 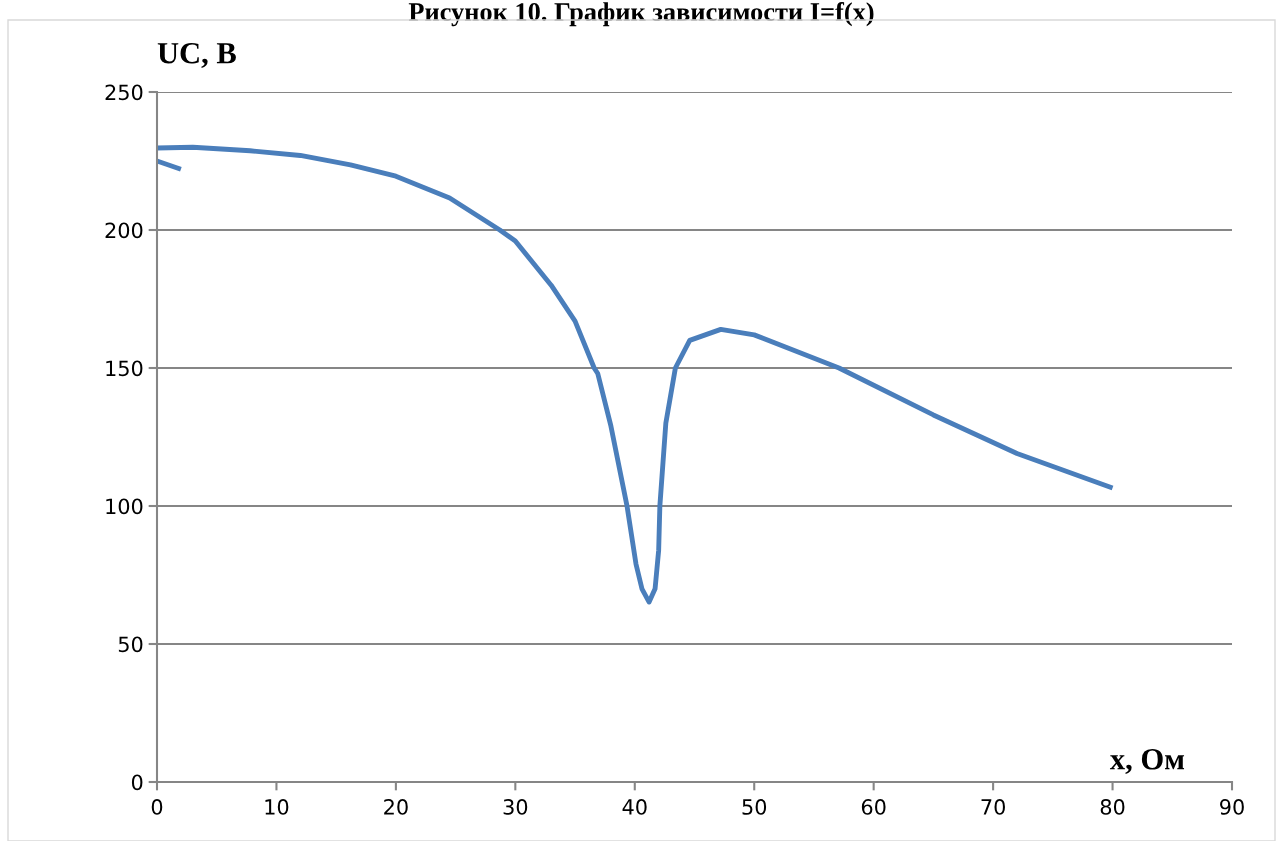 I want to click on x-tick-label: 70, so click(x=993, y=807).